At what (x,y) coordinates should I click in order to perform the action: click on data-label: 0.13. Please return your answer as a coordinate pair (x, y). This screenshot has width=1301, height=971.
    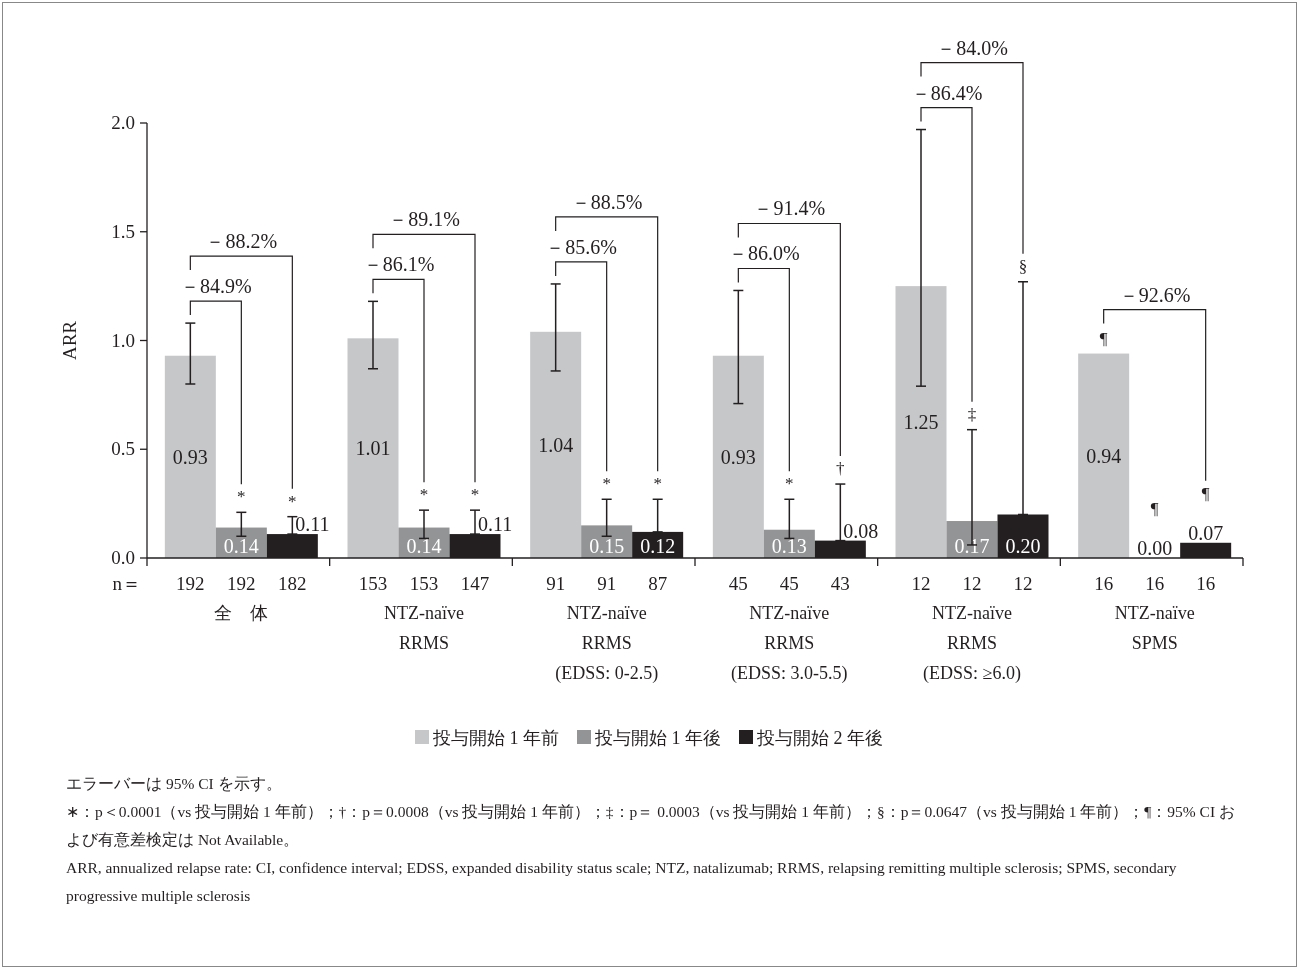
    Looking at the image, I should click on (789, 546).